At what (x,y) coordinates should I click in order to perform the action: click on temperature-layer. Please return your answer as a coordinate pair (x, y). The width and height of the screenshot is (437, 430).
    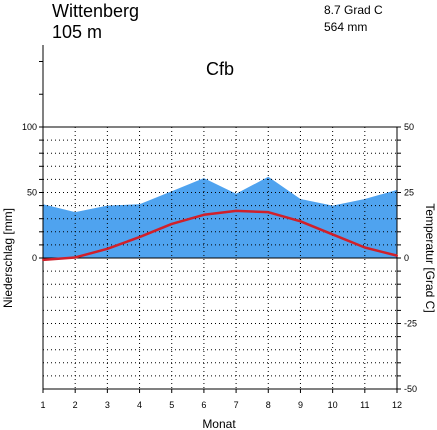
    Looking at the image, I should click on (220, 235).